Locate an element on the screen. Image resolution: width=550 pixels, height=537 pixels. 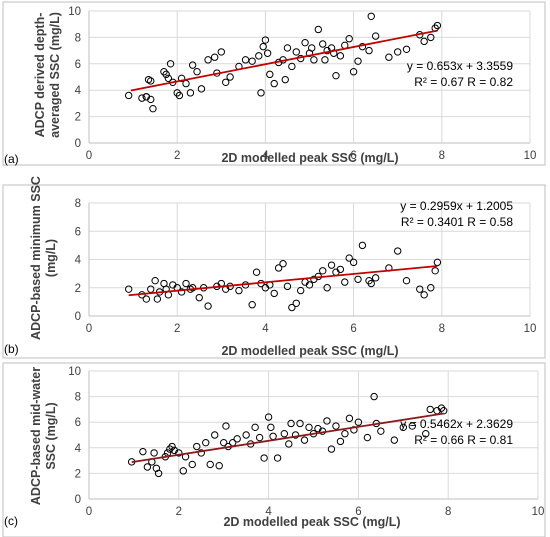
y-axis-title: ADCP-based mid-waterSSC (mg/L) is located at coordinates (43, 436).